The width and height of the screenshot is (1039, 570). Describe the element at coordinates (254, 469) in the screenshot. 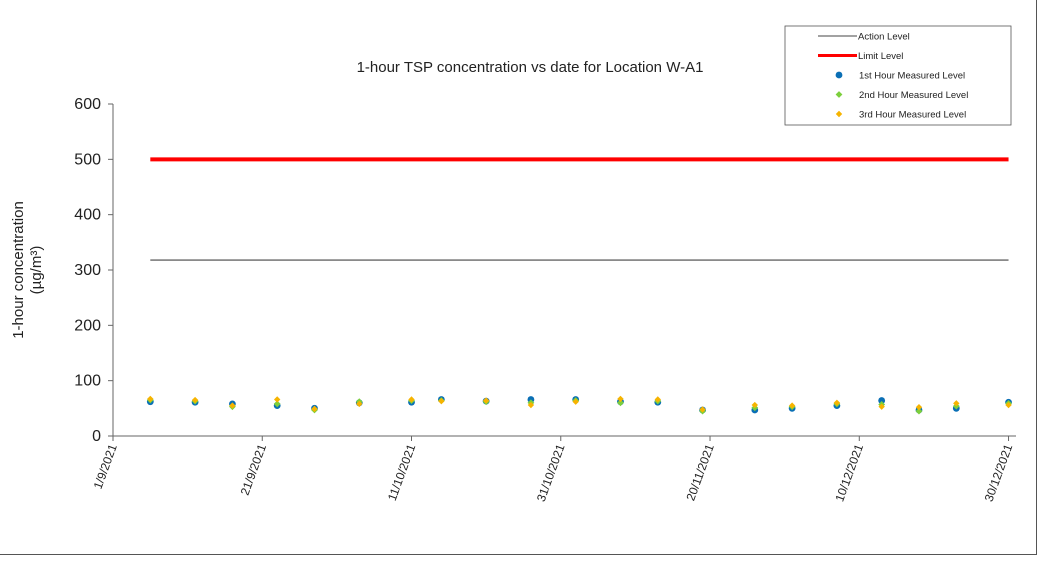

I see `x-tick-label: 21/9/2021` at that location.